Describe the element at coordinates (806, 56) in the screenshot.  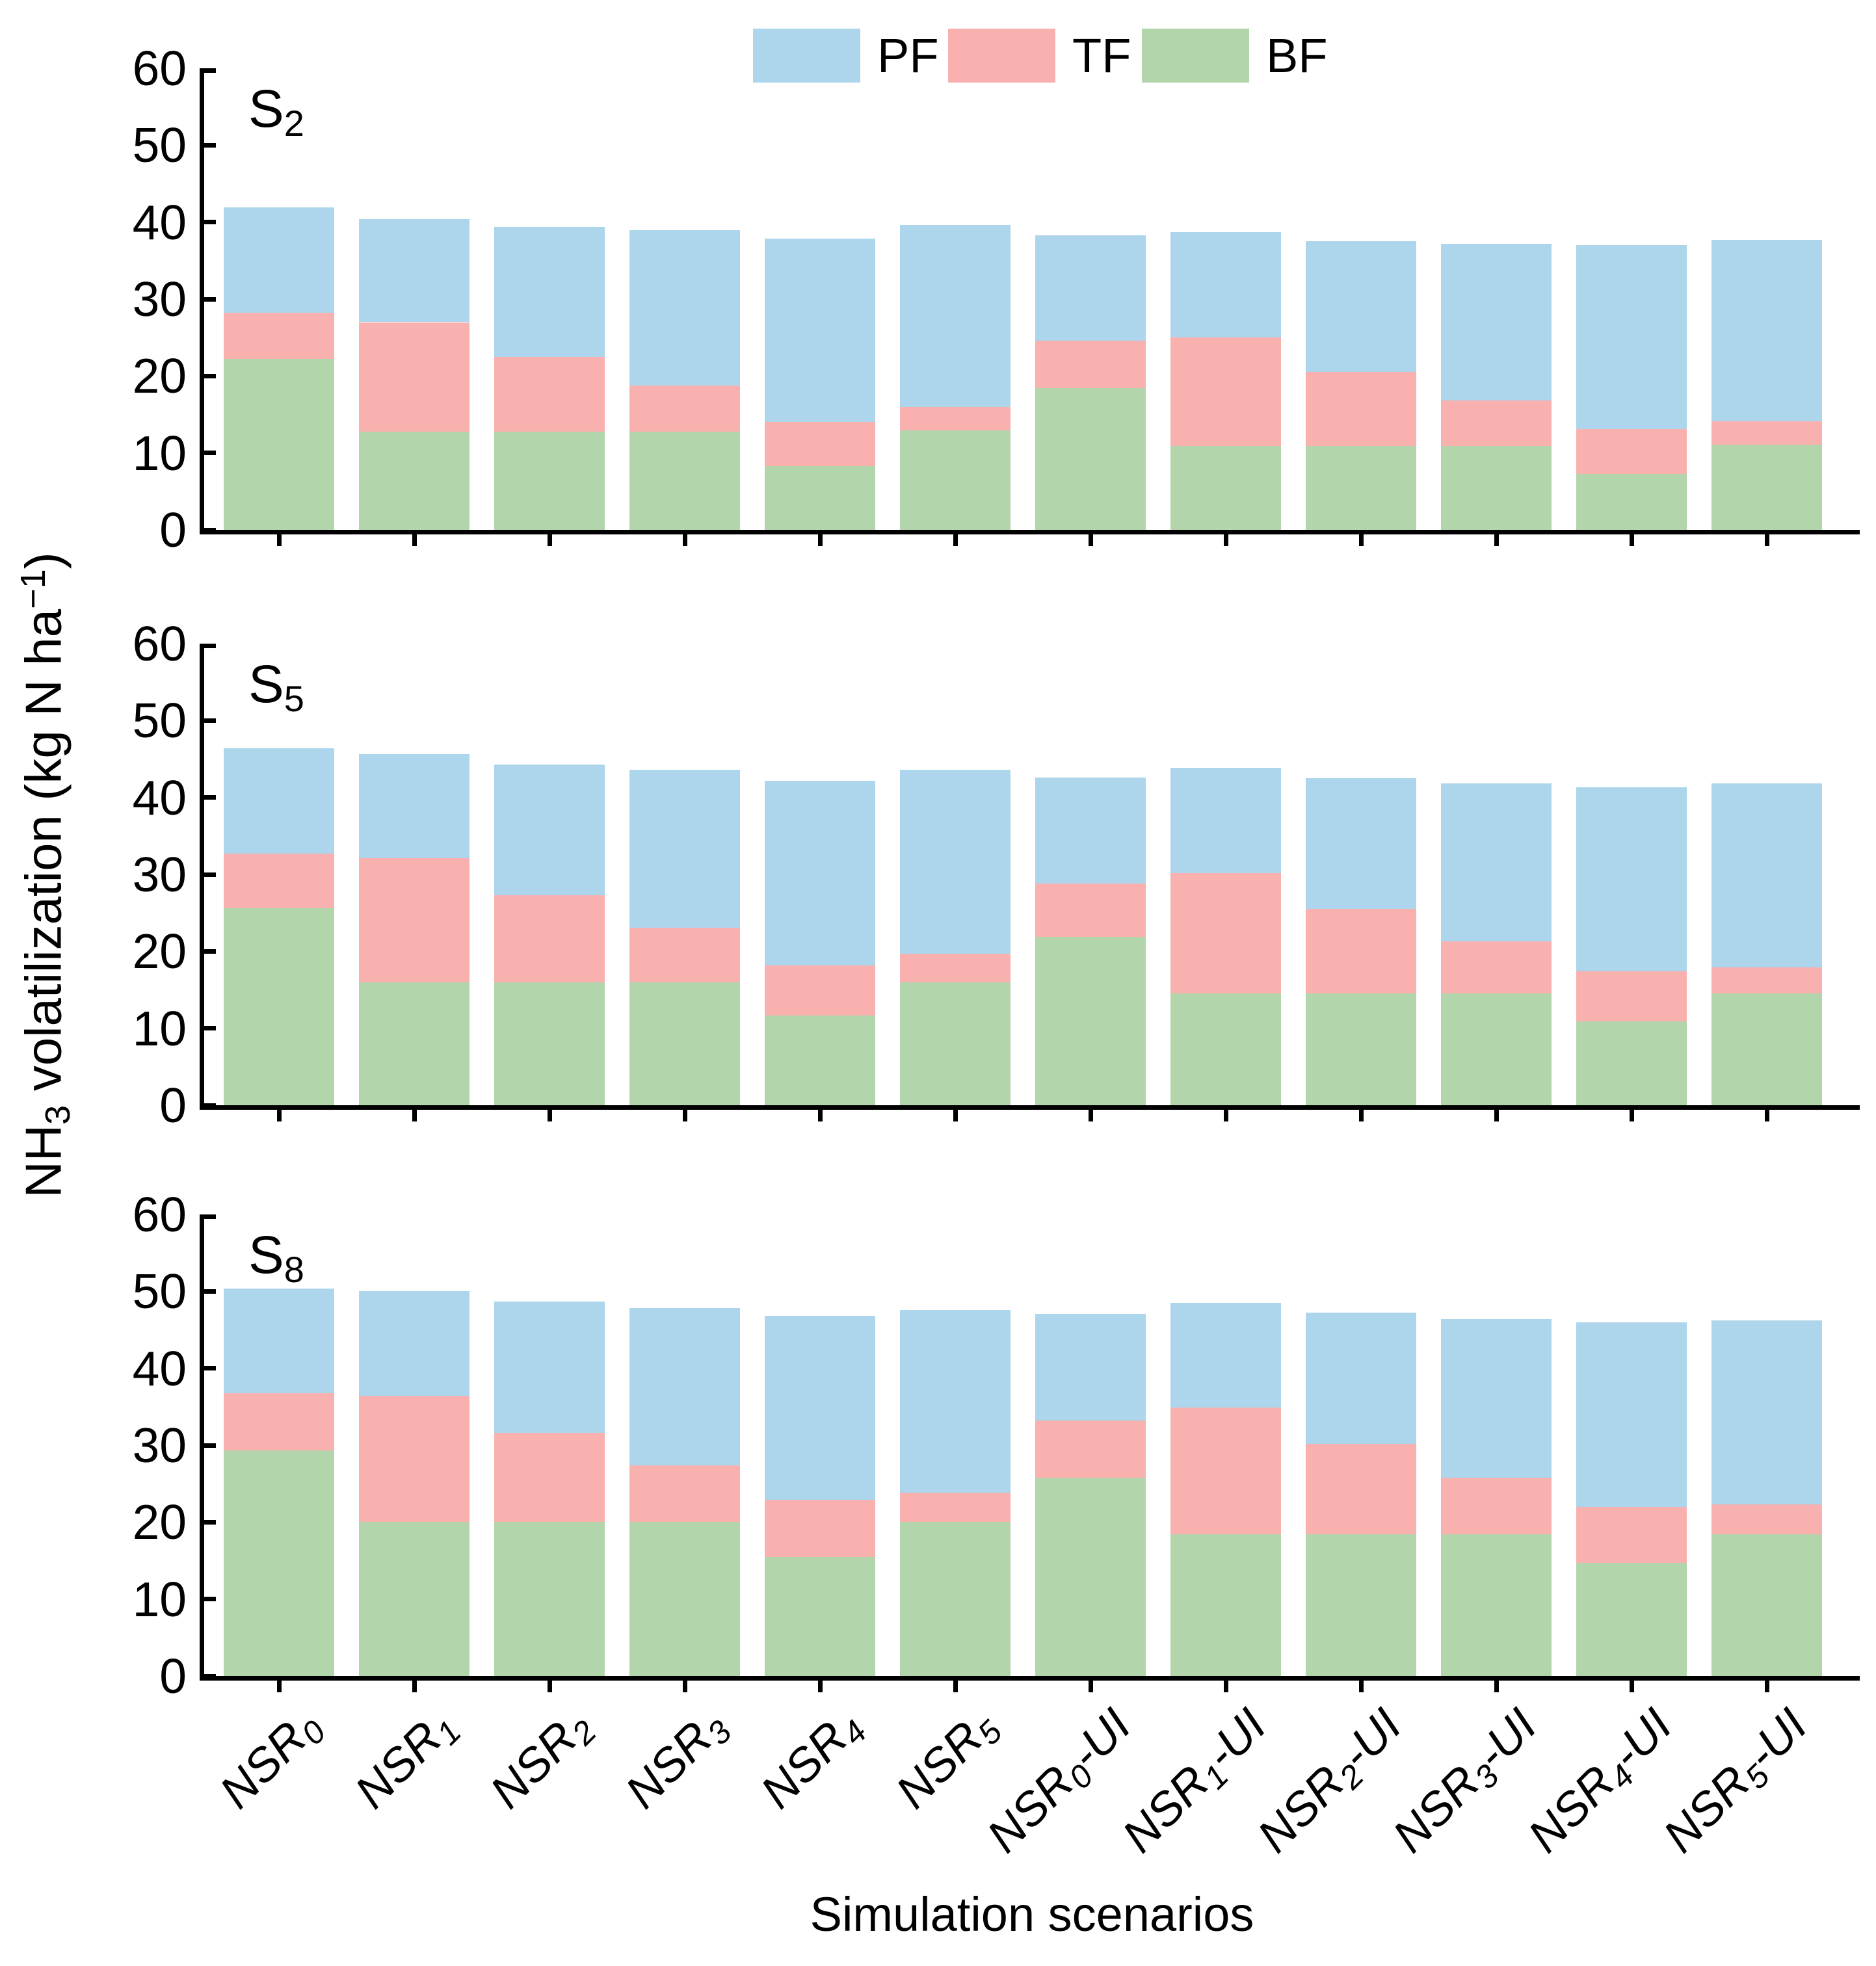
I see `legend-swatch-pf` at that location.